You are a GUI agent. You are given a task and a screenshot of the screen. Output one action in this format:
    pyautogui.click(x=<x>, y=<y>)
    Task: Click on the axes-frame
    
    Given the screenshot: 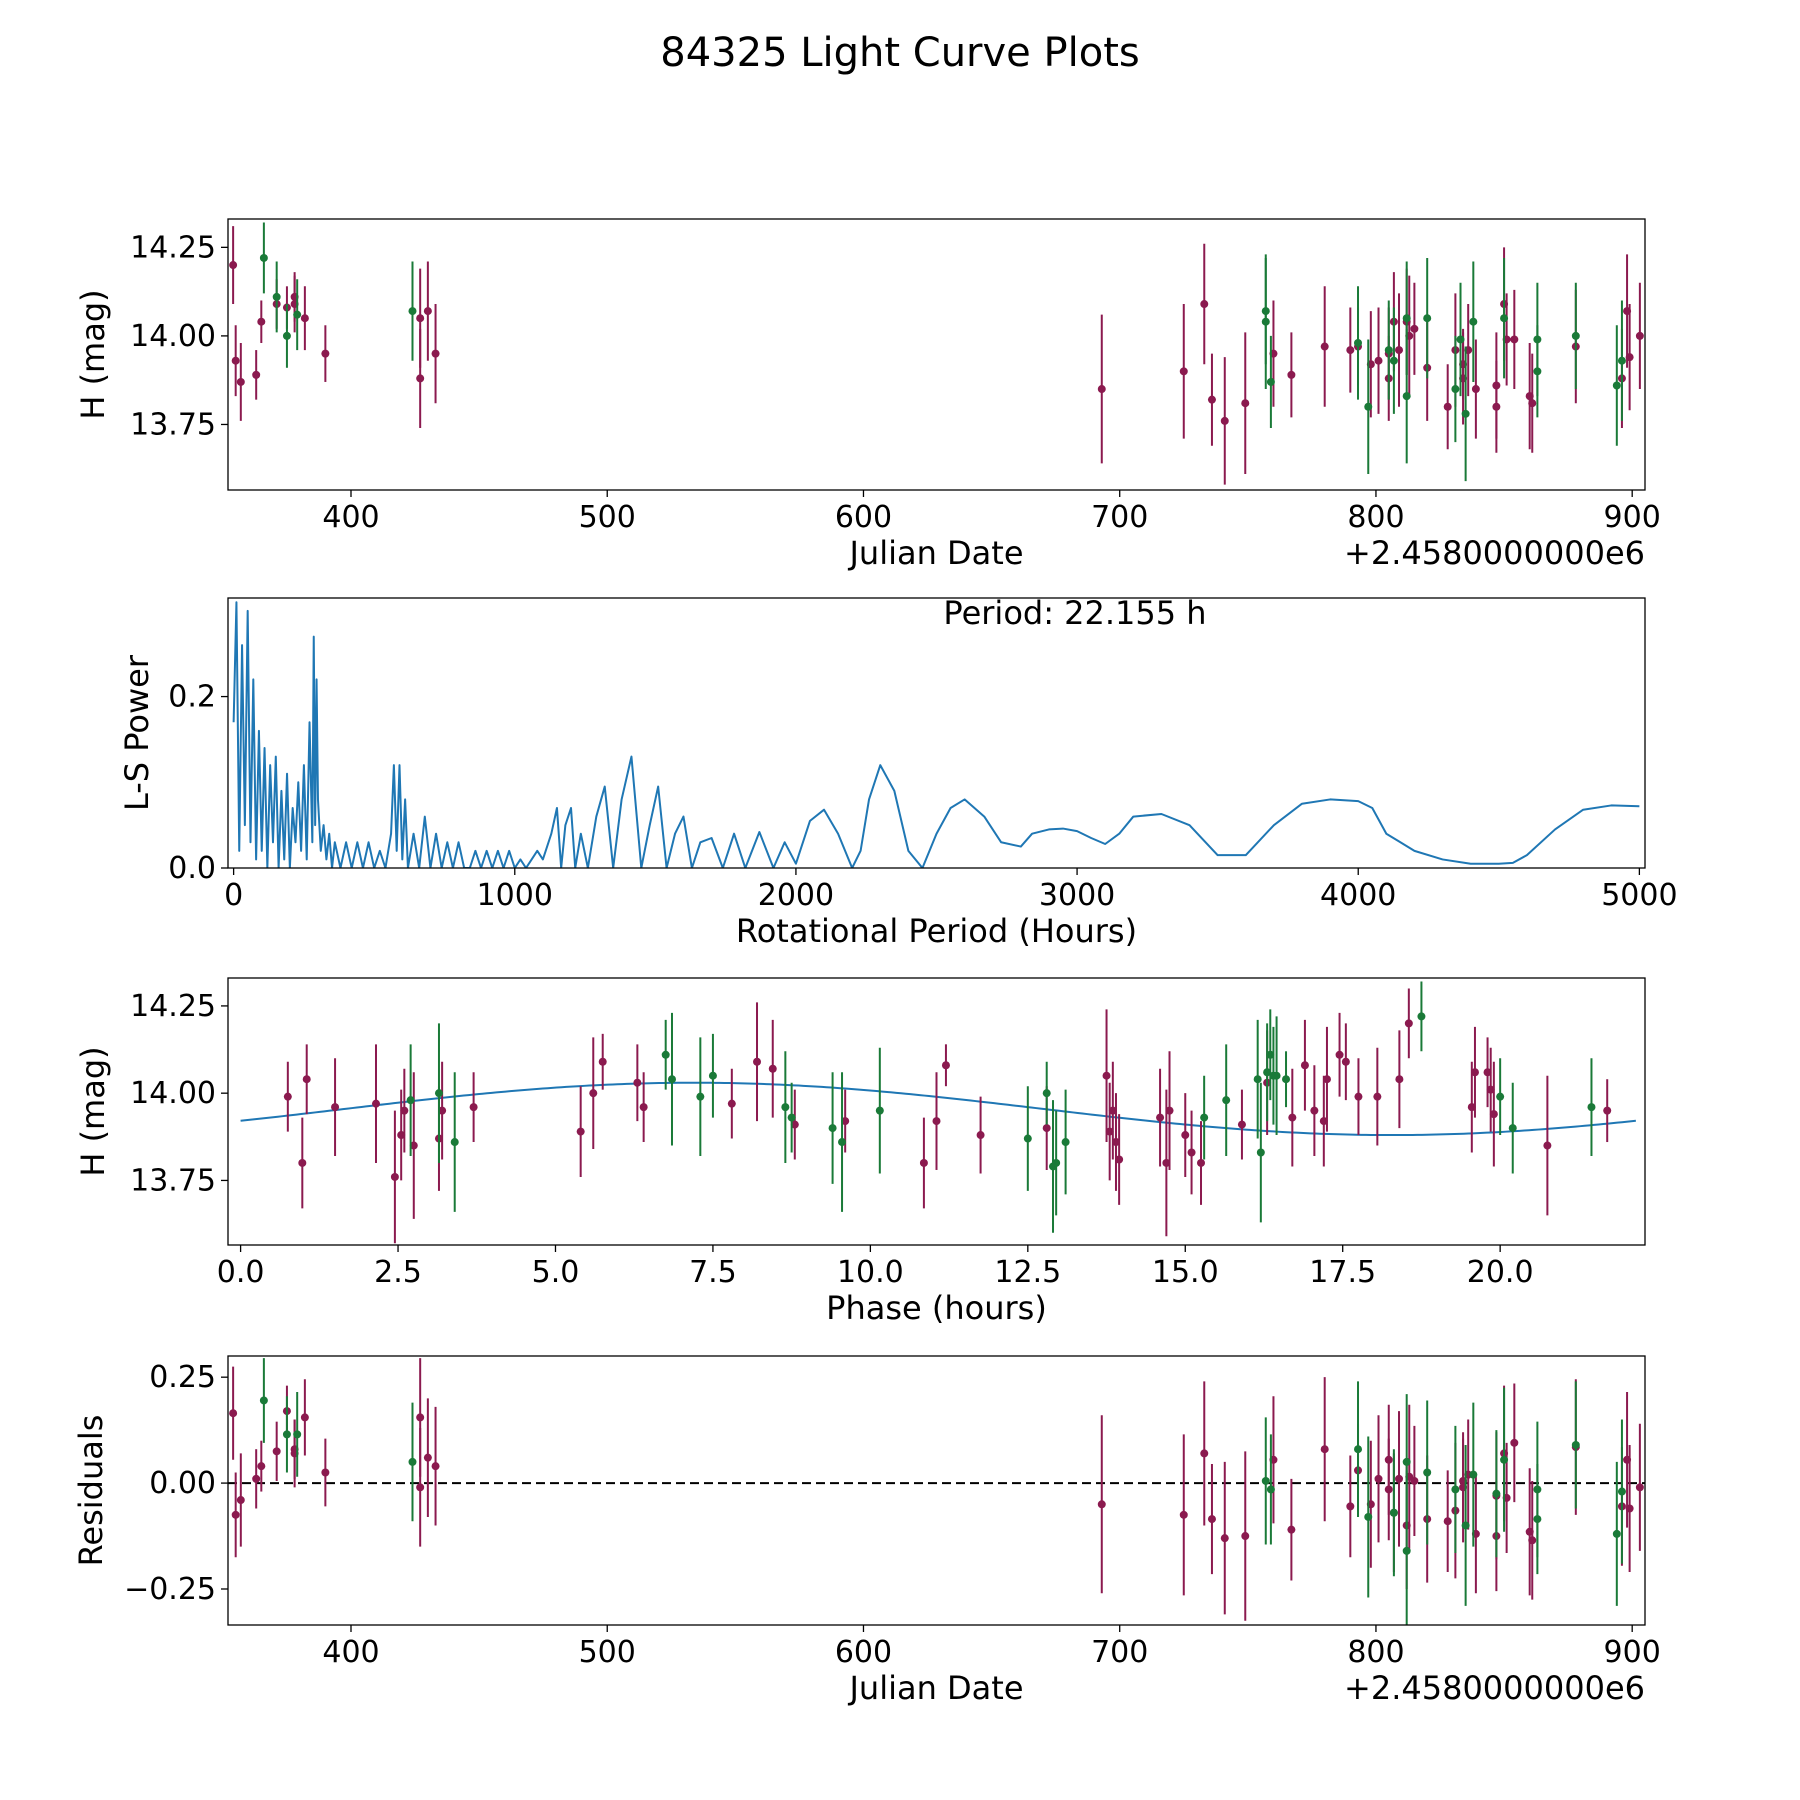 What is the action you would take?
    pyautogui.click(x=936, y=354)
    